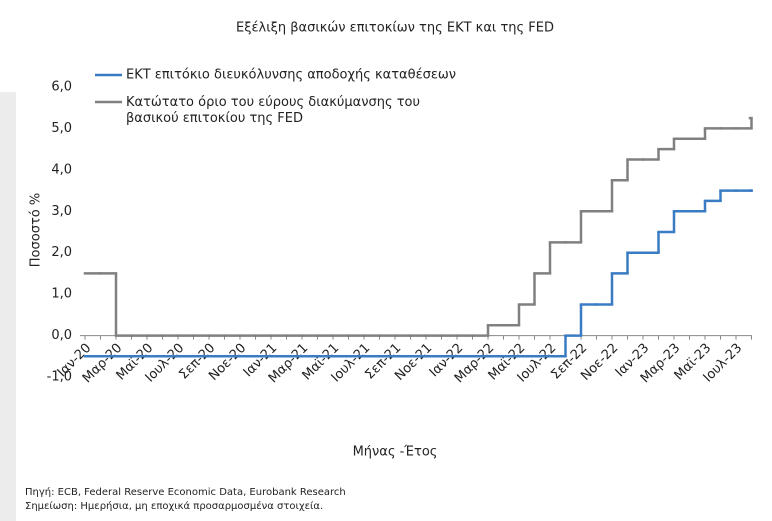 This screenshot has height=521, width=772. What do you see at coordinates (273, 102) in the screenshot?
I see `legend-label-line: Κατώτατο όριο του εύρους διακύμανσης του` at bounding box center [273, 102].